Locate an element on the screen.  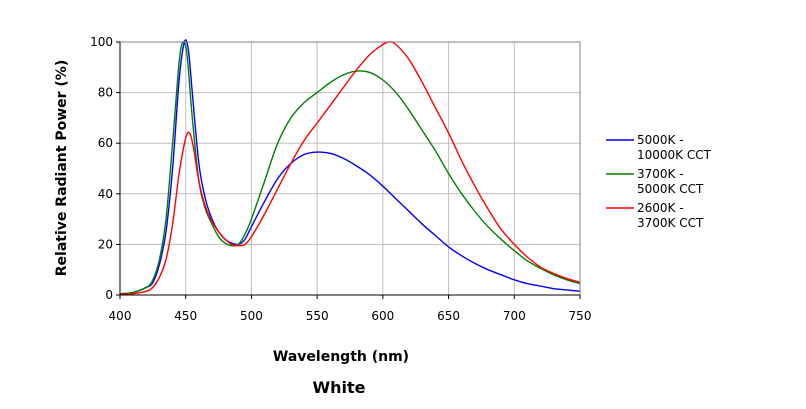
legend-label: 5000K - is located at coordinates (660, 140).